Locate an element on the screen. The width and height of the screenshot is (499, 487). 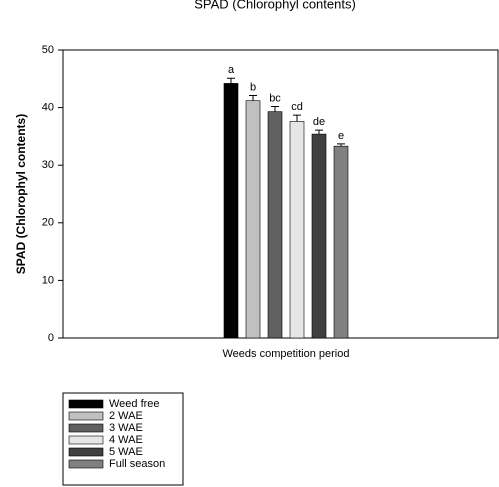
legend-label: 3 WAE is located at coordinates (126, 428).